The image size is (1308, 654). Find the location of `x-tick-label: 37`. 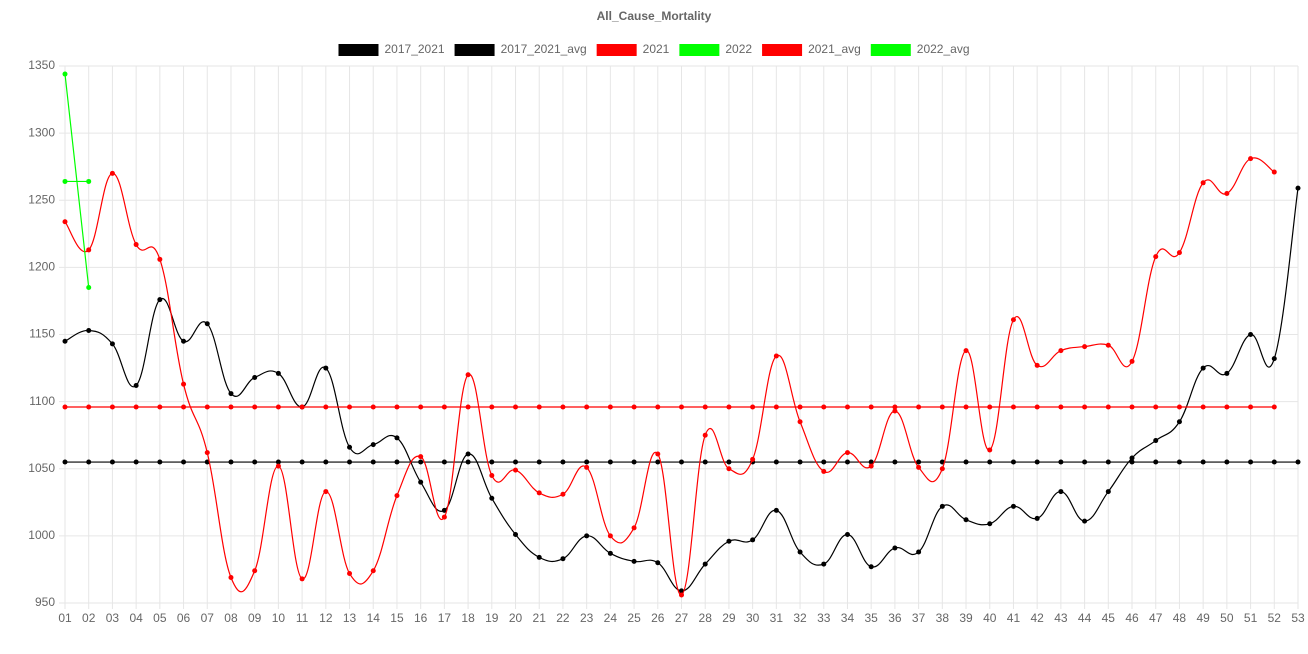

x-tick-label: 37 is located at coordinates (919, 618).